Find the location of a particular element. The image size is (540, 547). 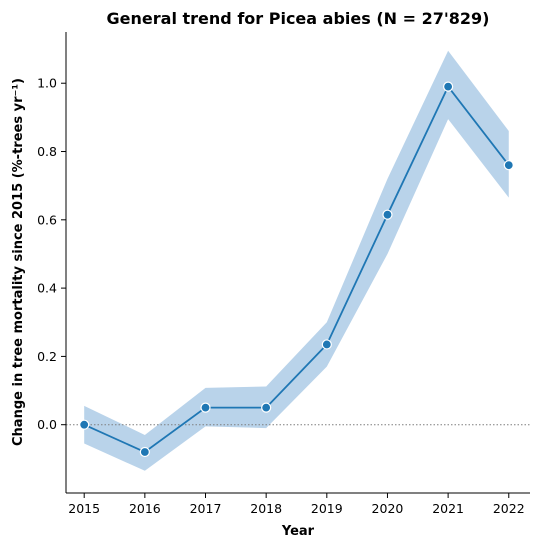

data-point-2018 is located at coordinates (266, 407).